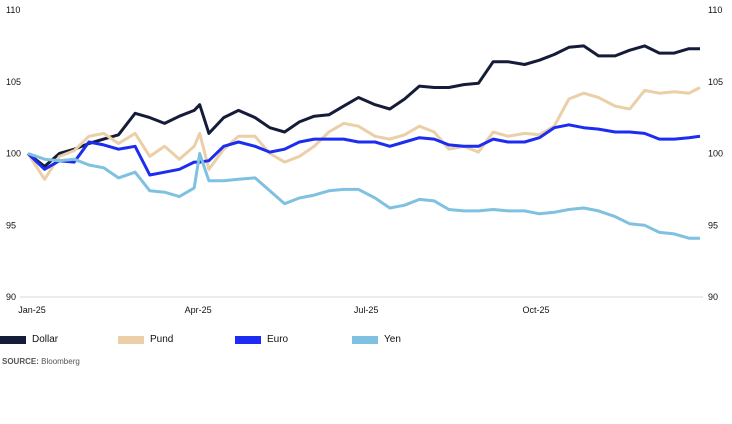 This screenshot has height=424, width=732. Describe the element at coordinates (131, 339) in the screenshot. I see `legend-swatch-pund` at that location.